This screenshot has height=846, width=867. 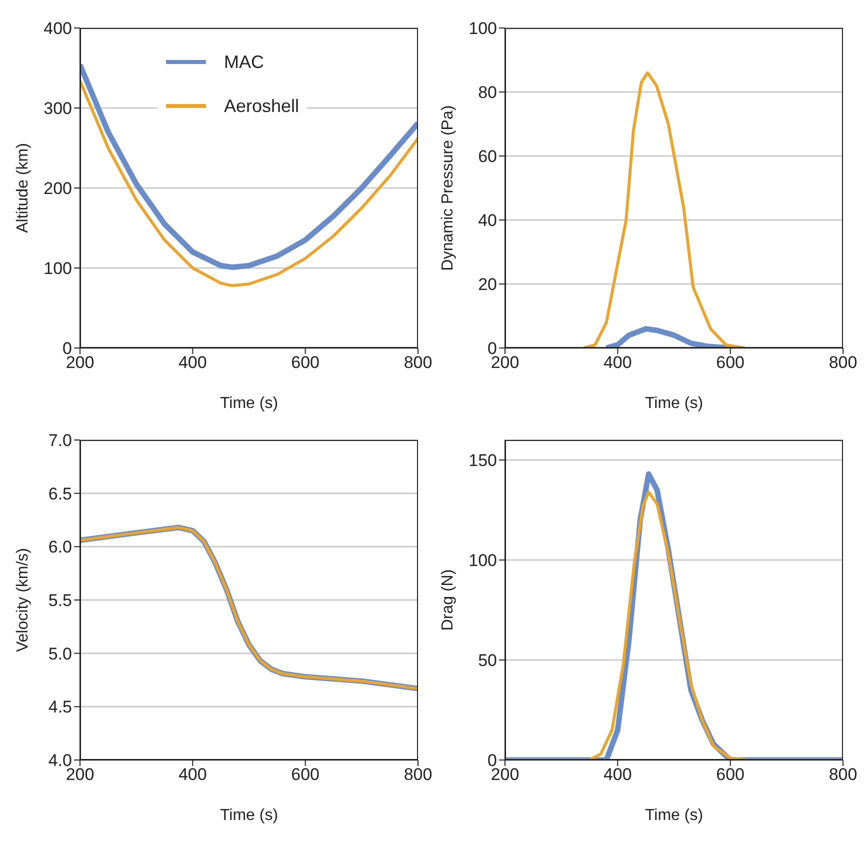 I want to click on y-tick-label: 5.5, so click(x=60, y=600).